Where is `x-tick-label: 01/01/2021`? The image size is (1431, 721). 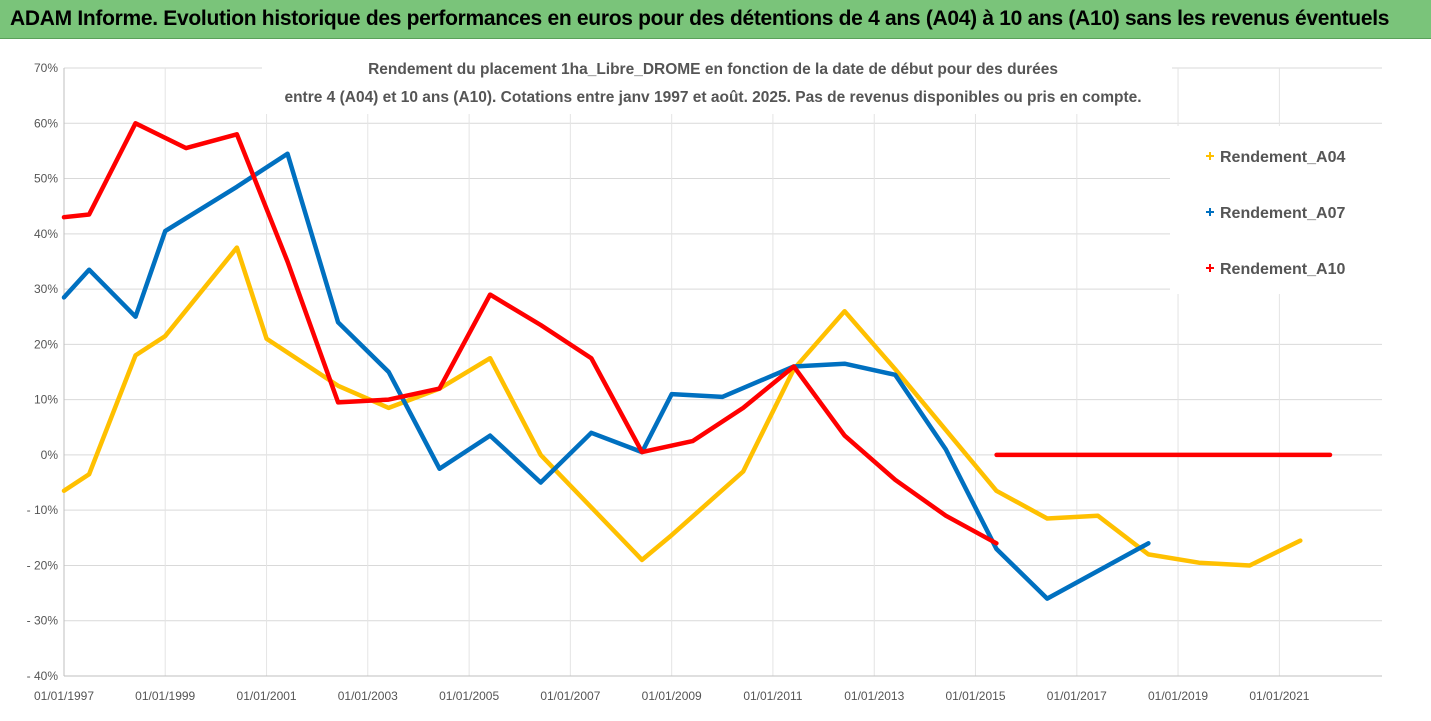 x-tick-label: 01/01/2021 is located at coordinates (1279, 696).